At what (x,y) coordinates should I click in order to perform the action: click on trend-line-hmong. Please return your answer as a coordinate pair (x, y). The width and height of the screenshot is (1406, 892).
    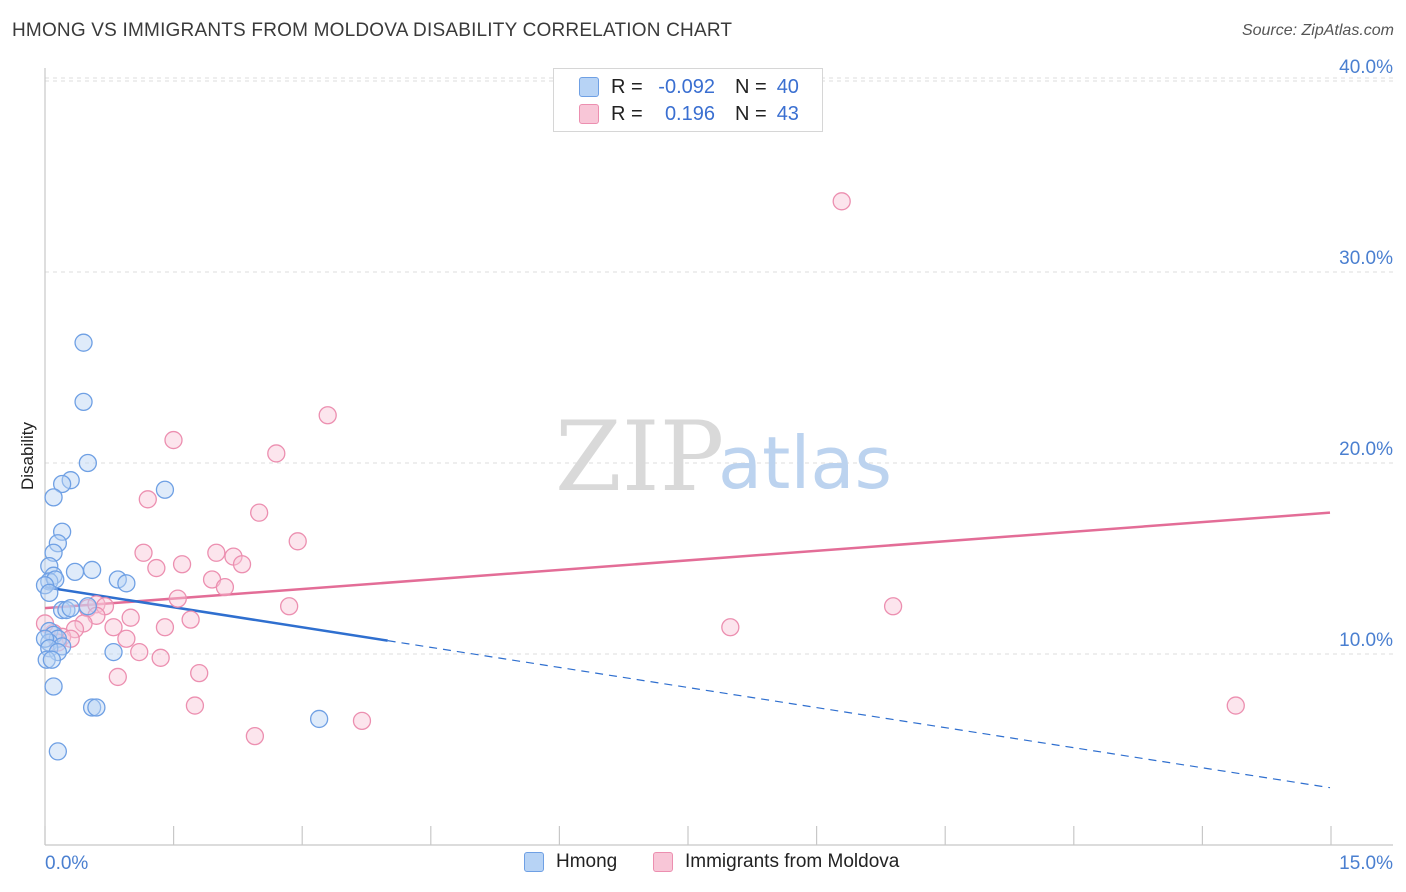
    Looking at the image, I should click on (216, 613).